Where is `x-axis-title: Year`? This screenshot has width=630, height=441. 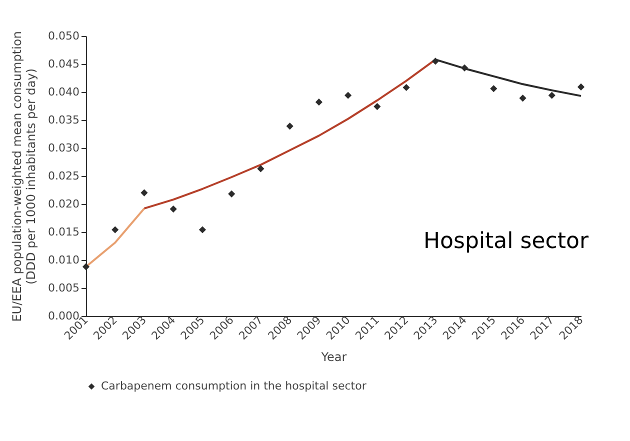
x-axis-title: Year is located at coordinates (333, 357).